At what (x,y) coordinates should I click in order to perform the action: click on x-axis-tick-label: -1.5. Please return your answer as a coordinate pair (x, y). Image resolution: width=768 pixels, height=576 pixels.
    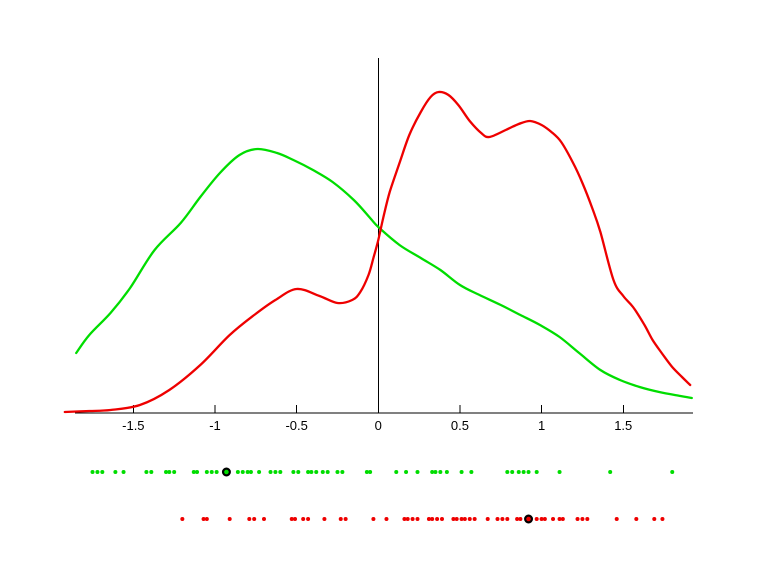
    Looking at the image, I should click on (133, 425).